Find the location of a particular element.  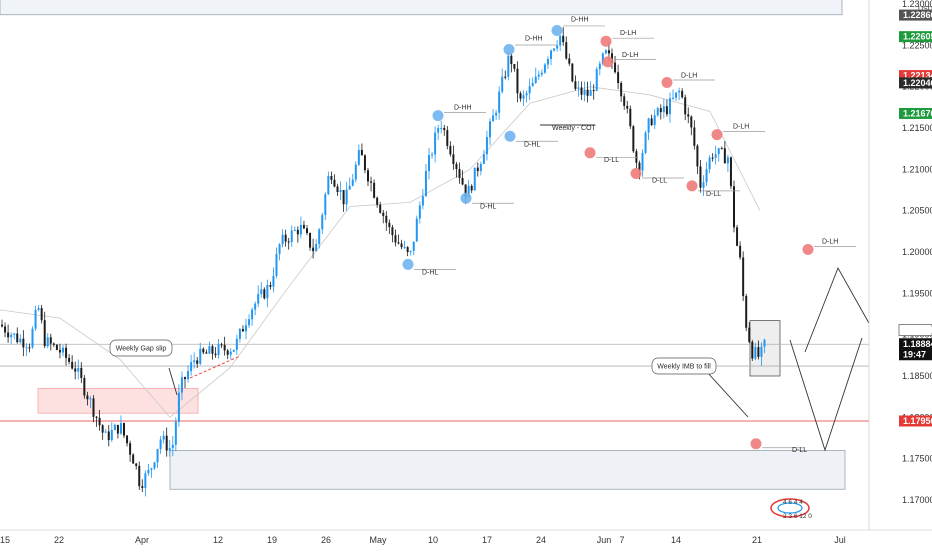

annotation-text: Weekly Gap slip is located at coordinates (141, 349).